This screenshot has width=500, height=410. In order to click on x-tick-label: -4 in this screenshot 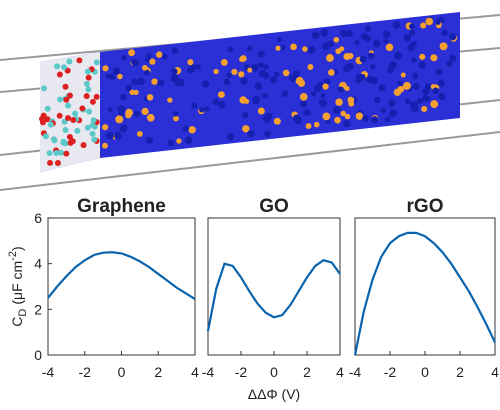, I will do `click(208, 372)`.